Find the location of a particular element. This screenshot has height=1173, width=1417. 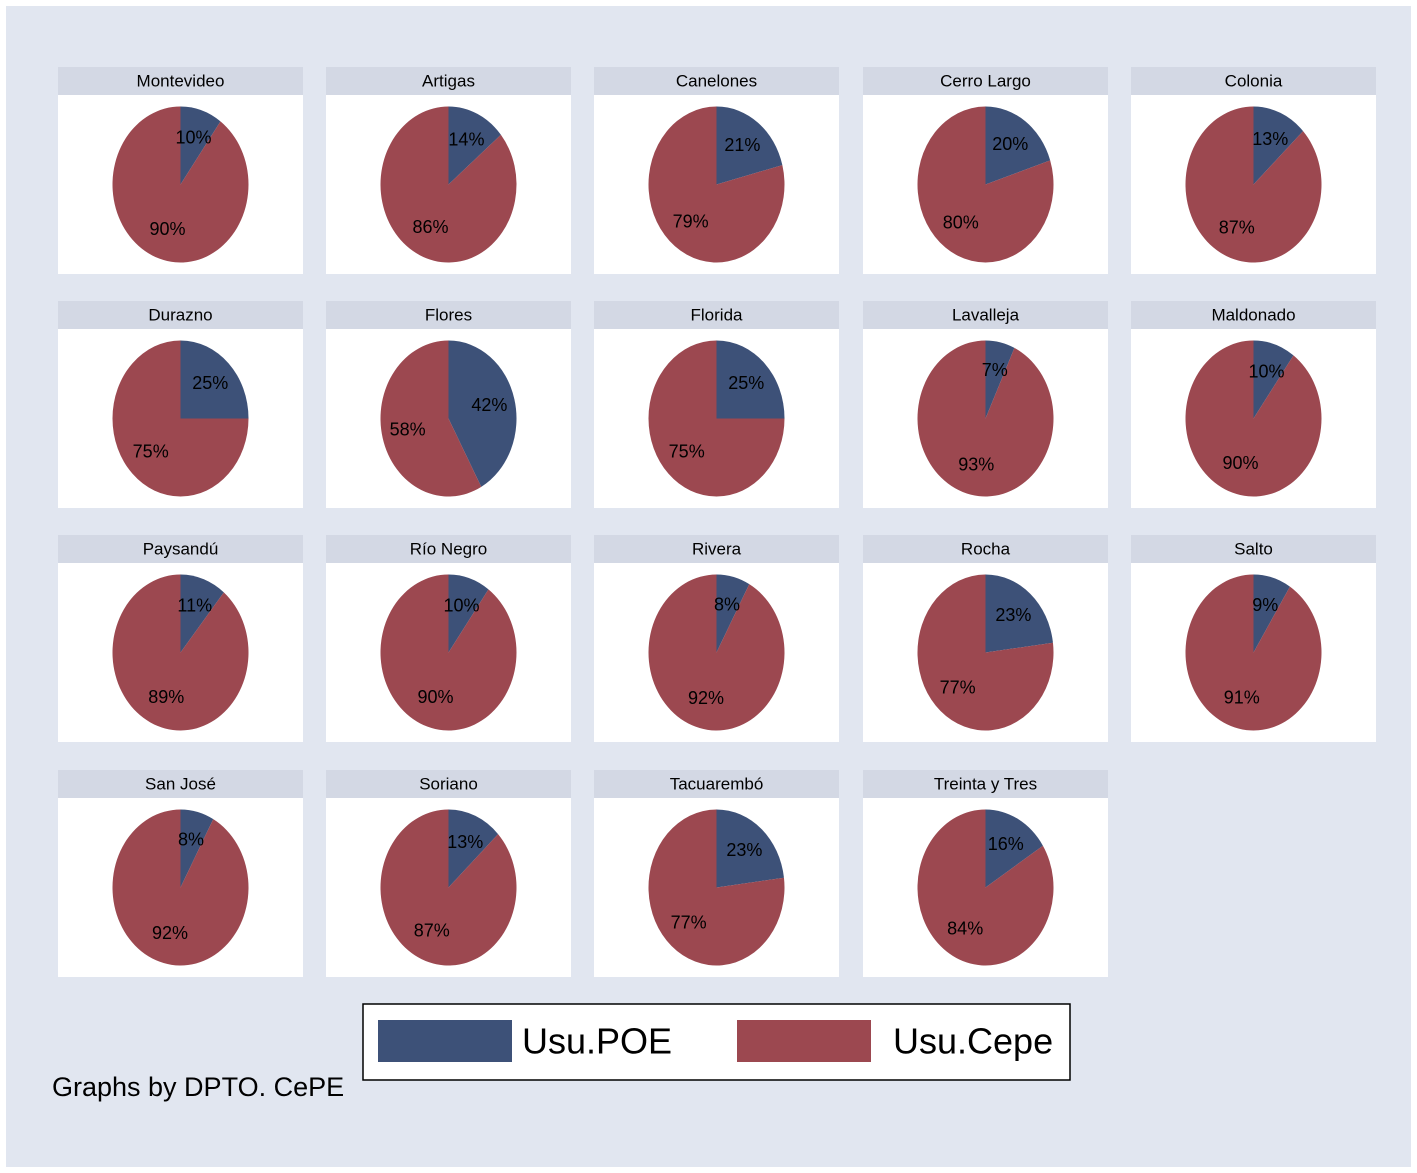

data-label: 86% is located at coordinates (431, 227).